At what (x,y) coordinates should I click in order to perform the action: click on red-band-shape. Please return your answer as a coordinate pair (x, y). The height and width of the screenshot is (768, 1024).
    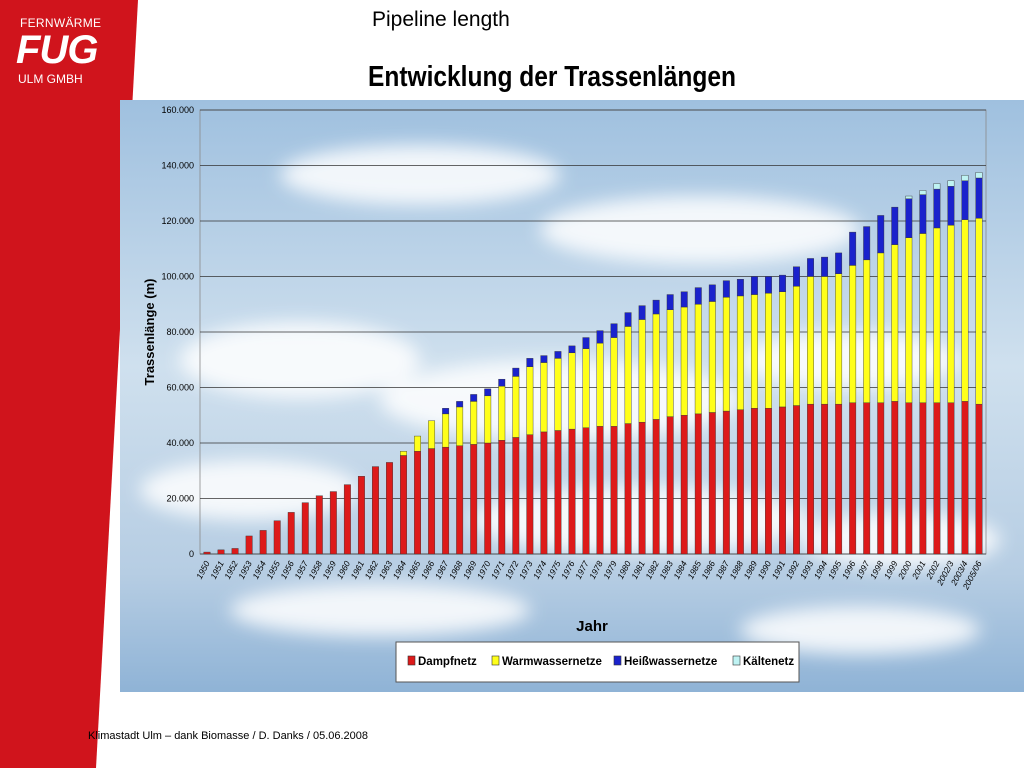
    Looking at the image, I should click on (69, 384).